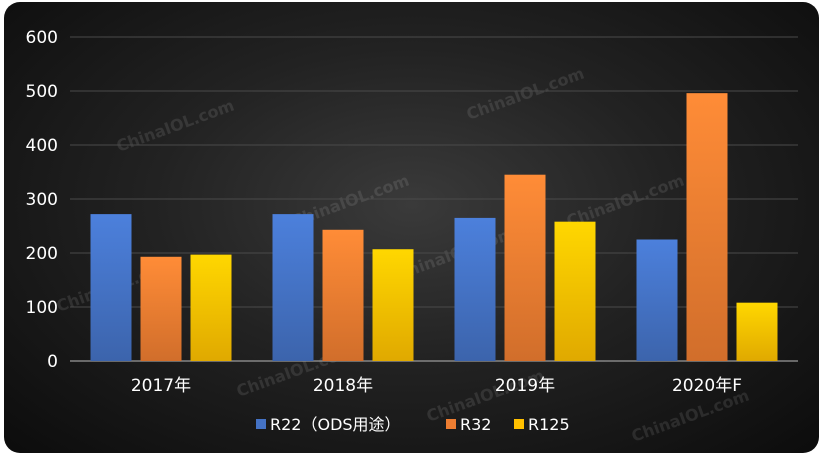 This screenshot has width=823, height=457. What do you see at coordinates (161, 386) in the screenshot?
I see `x-tick-label: 2017年` at bounding box center [161, 386].